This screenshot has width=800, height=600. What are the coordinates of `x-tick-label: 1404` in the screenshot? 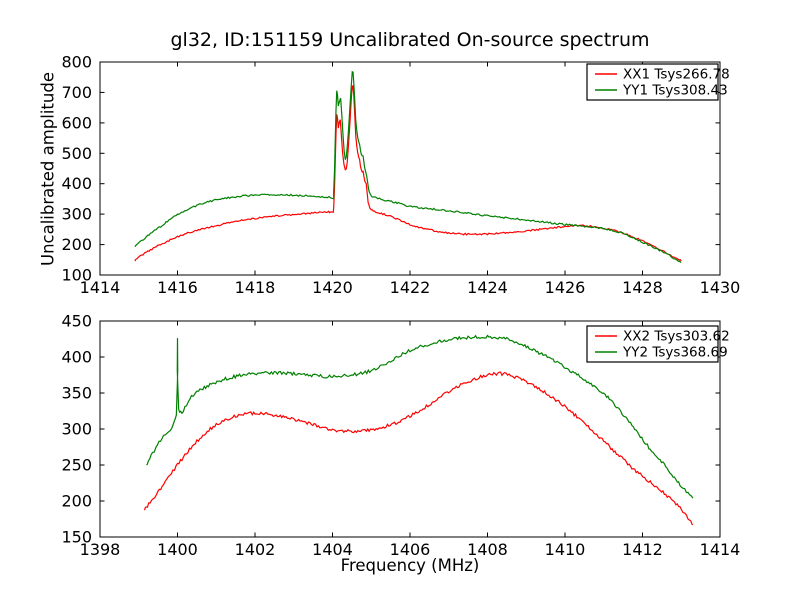 It's located at (332, 549).